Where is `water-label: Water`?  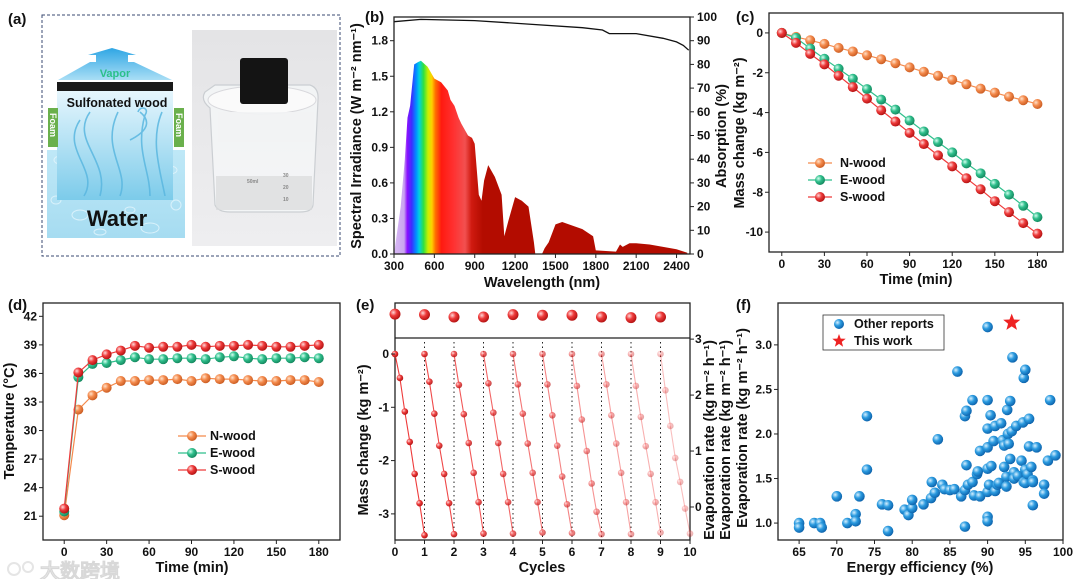 water-label: Water is located at coordinates (117, 218).